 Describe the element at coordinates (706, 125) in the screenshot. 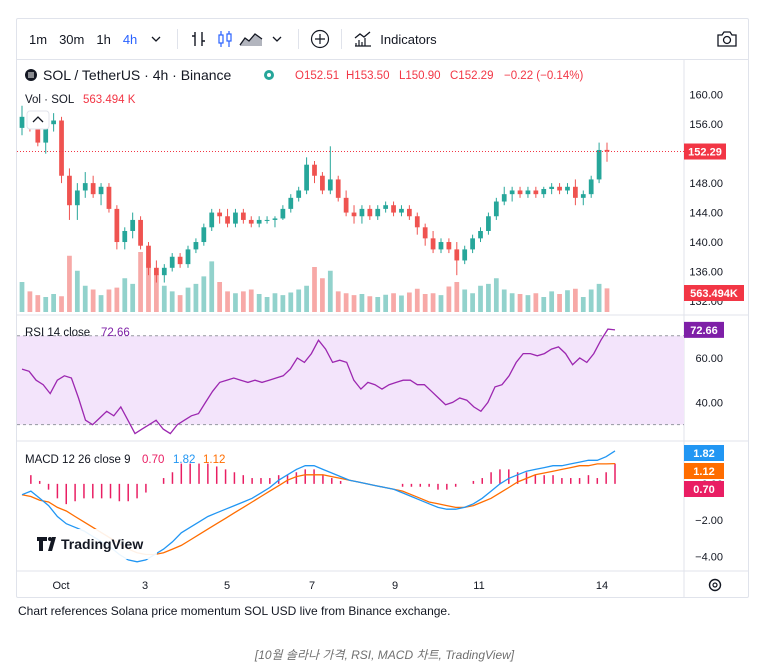

I see `price-tick-label: 156.00` at that location.